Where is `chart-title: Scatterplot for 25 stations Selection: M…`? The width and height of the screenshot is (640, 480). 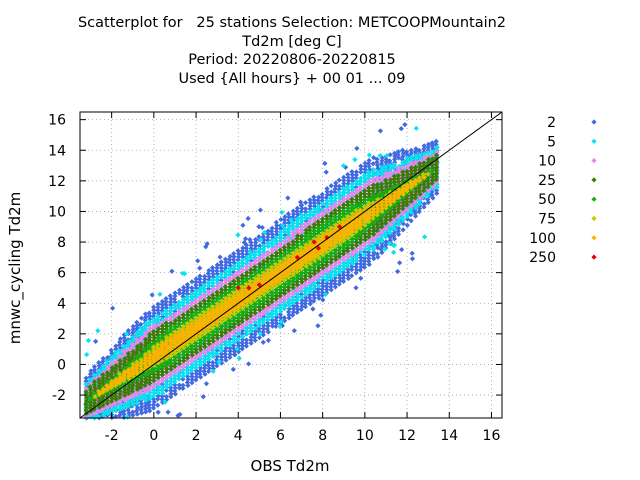 chart-title: Scatterplot for 25 stations Selection: M… is located at coordinates (292, 51).